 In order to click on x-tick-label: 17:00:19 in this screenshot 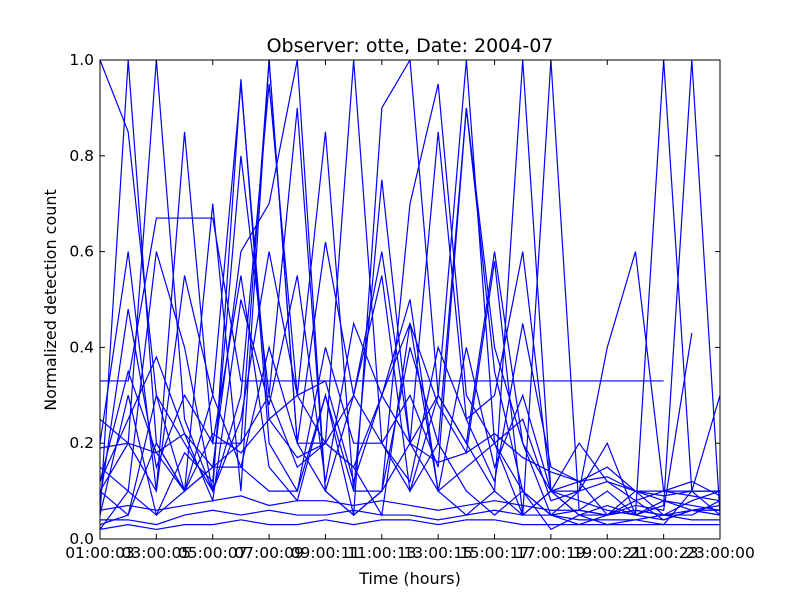, I will do `click(551, 553)`.